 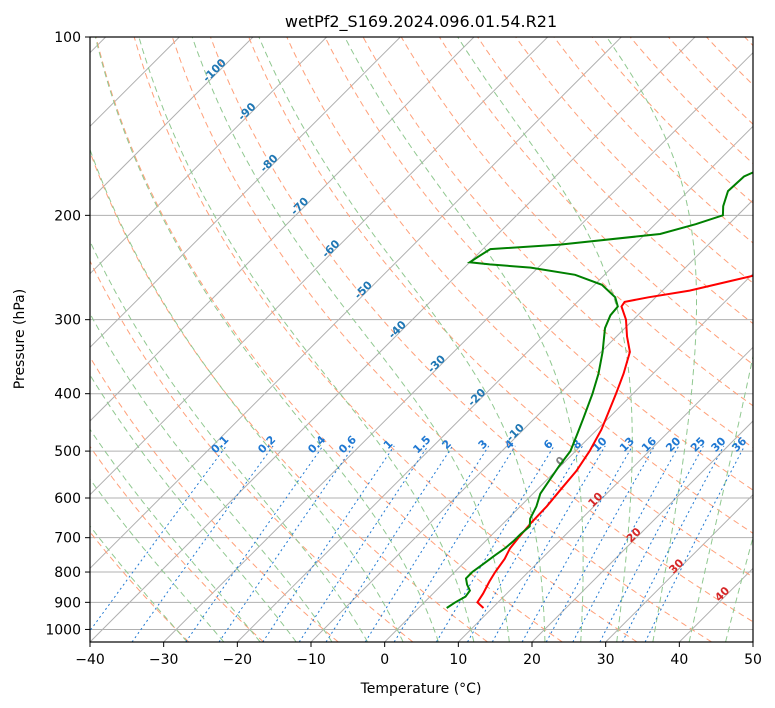 What do you see at coordinates (634, 535) in the screenshot?
I see `isotherm-label: 20` at bounding box center [634, 535].